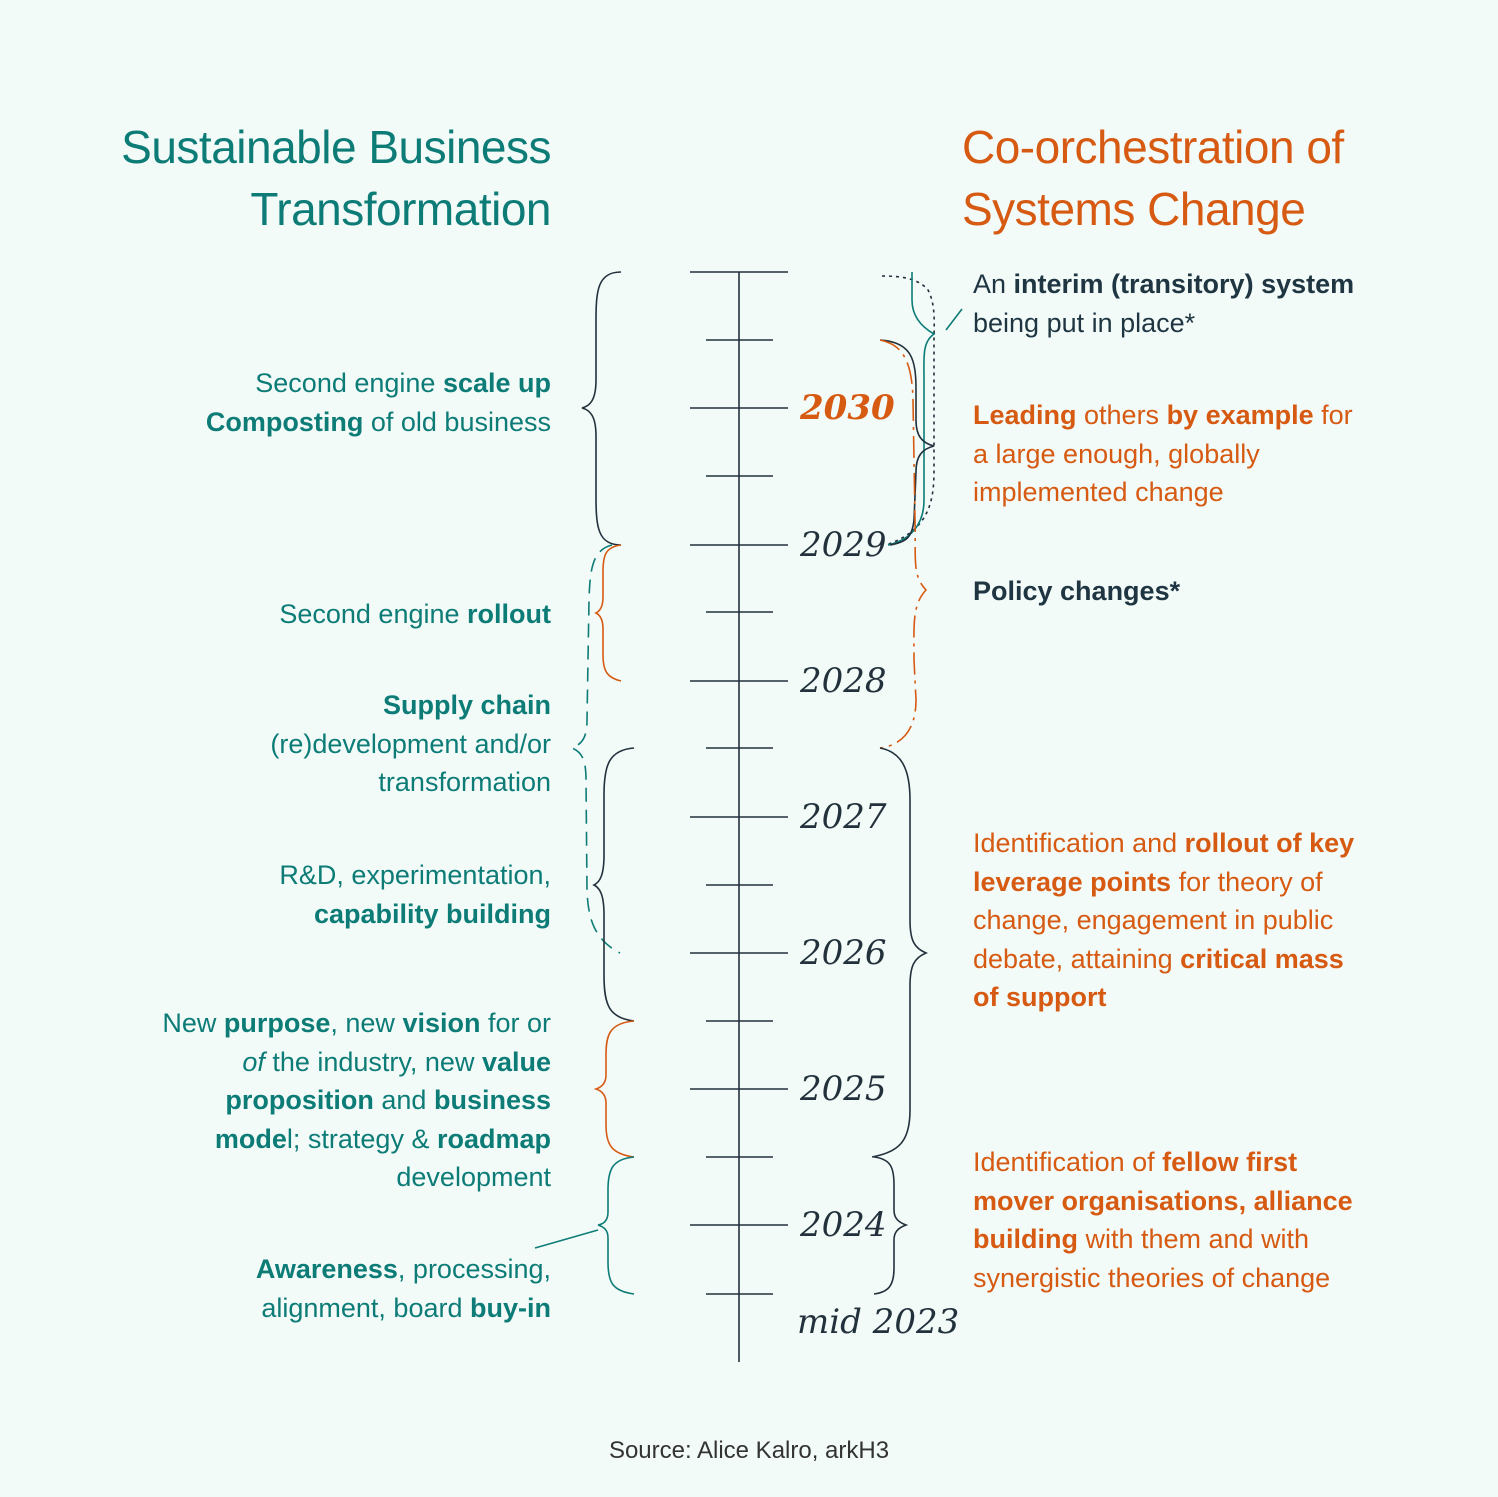  What do you see at coordinates (1164, 843) in the screenshot?
I see `leverage-line-1: Identification and rollout of key` at bounding box center [1164, 843].